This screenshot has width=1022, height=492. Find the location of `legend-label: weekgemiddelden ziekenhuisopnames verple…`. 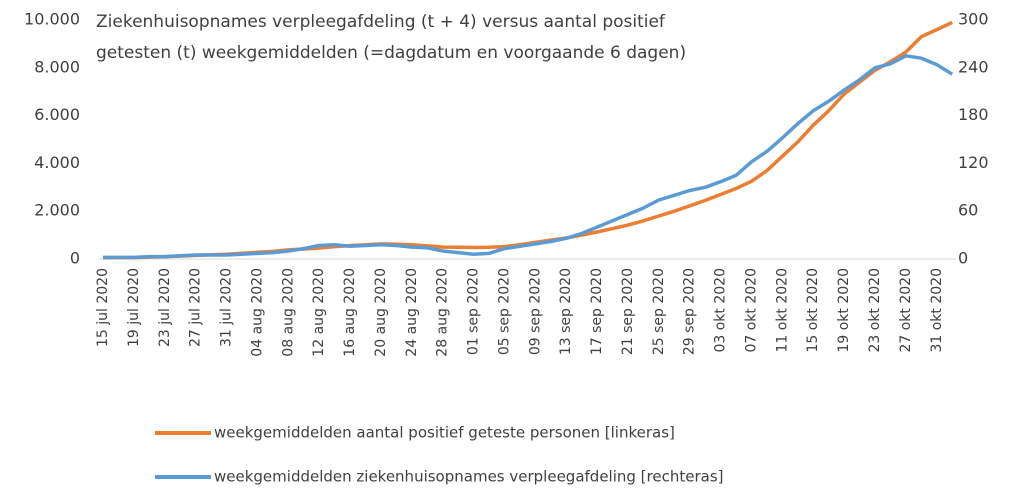

legend-label: weekgemiddelden ziekenhuisopnames verple… is located at coordinates (468, 477).